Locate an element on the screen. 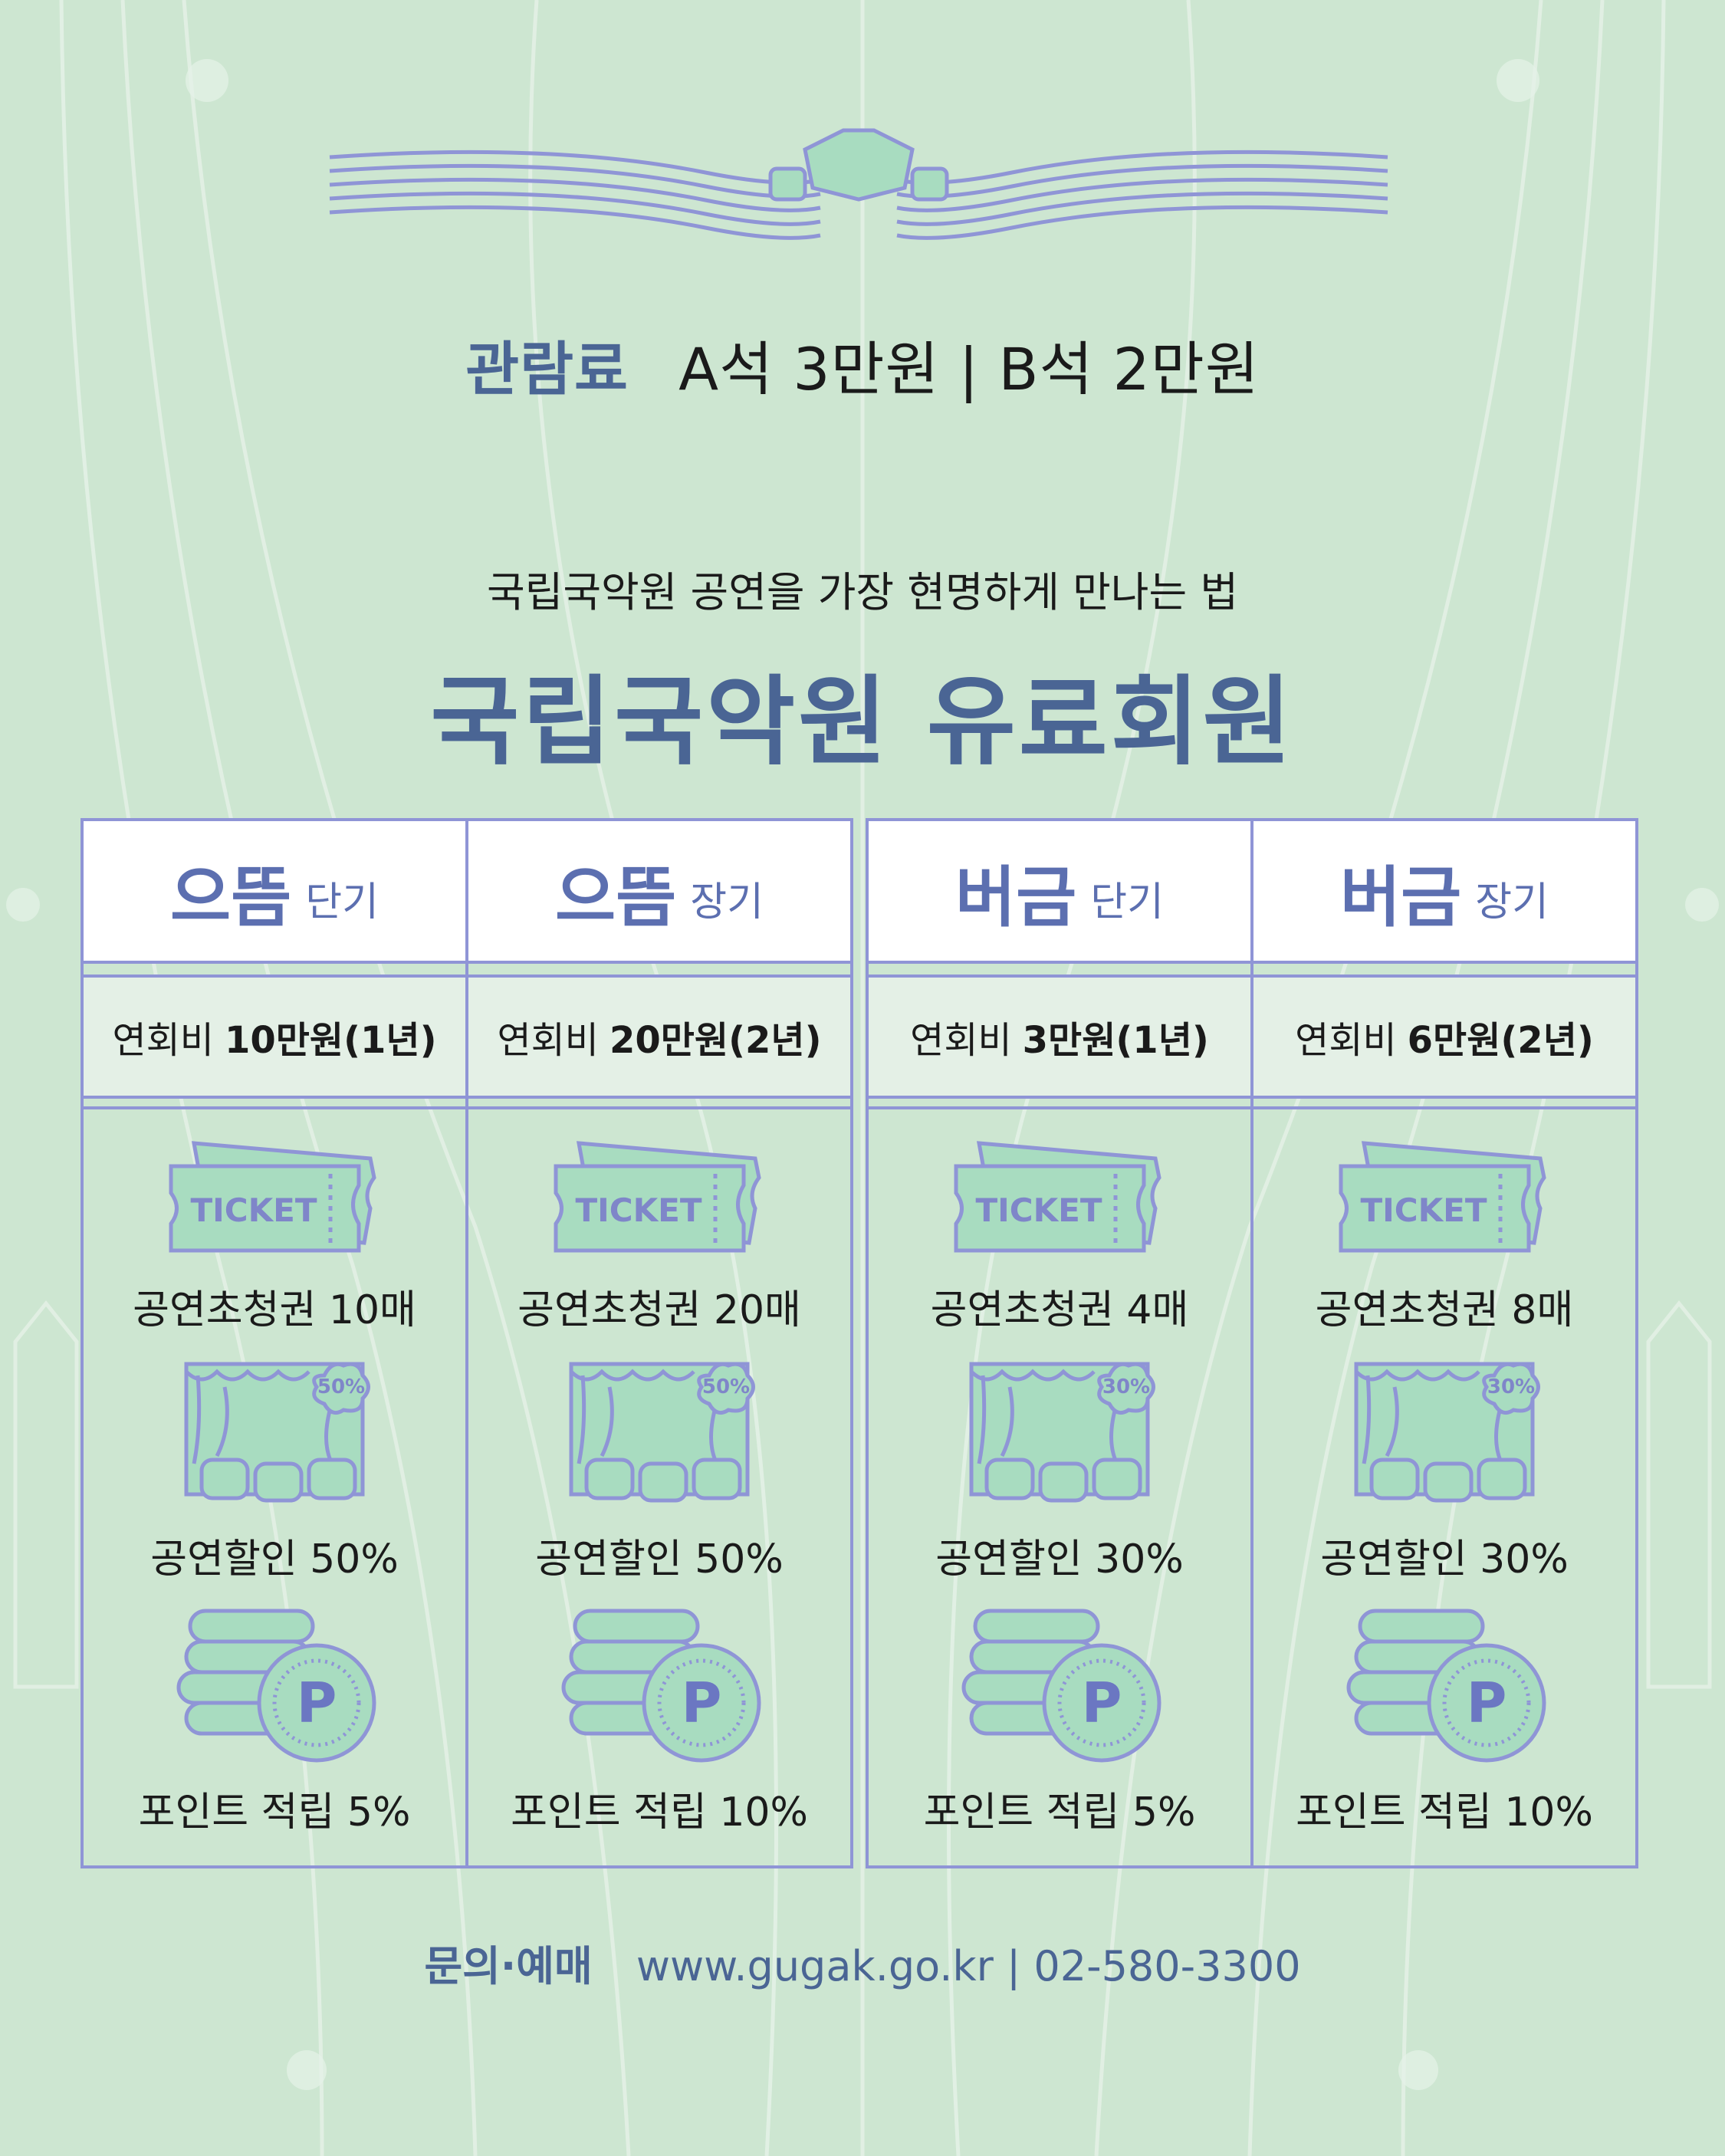  plan-fee: 연회비 10만원(1년) is located at coordinates (274, 1041).